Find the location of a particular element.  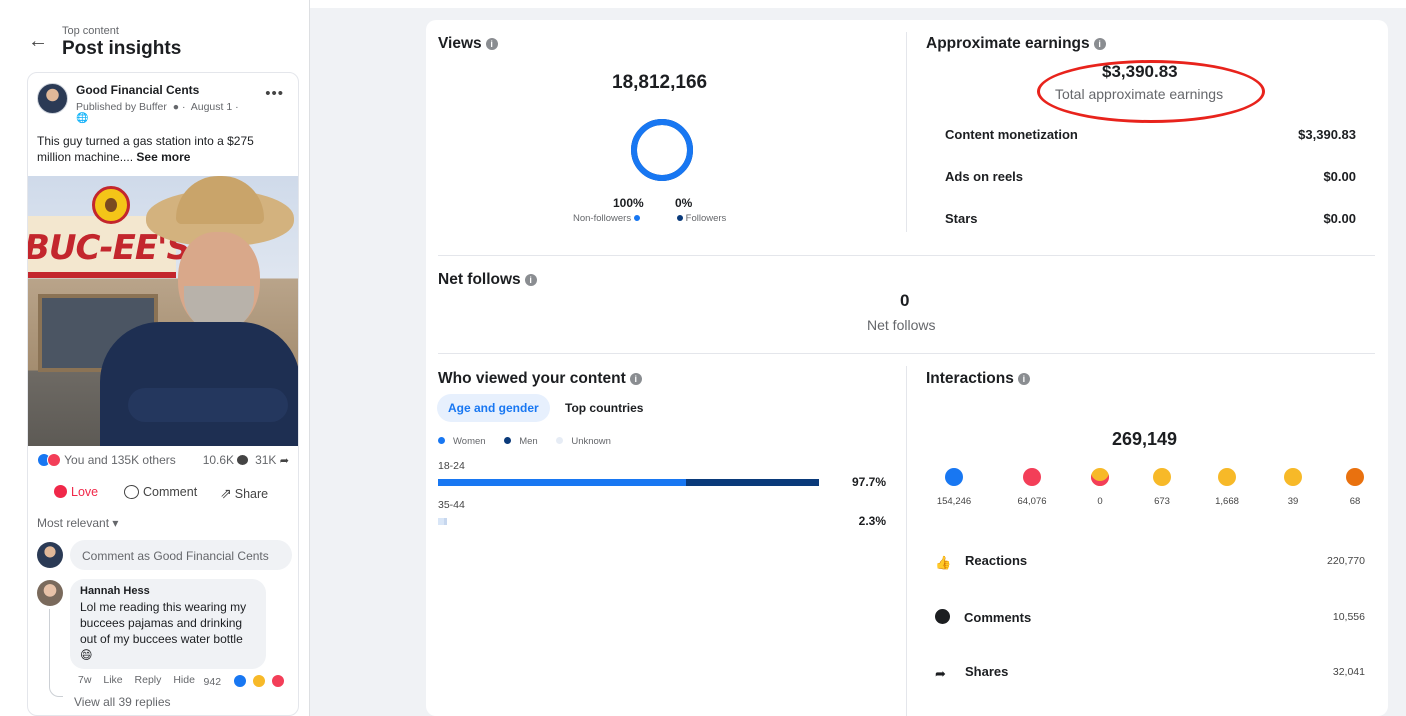

earnings-row-value: $3,390.83 is located at coordinates (1327, 134).